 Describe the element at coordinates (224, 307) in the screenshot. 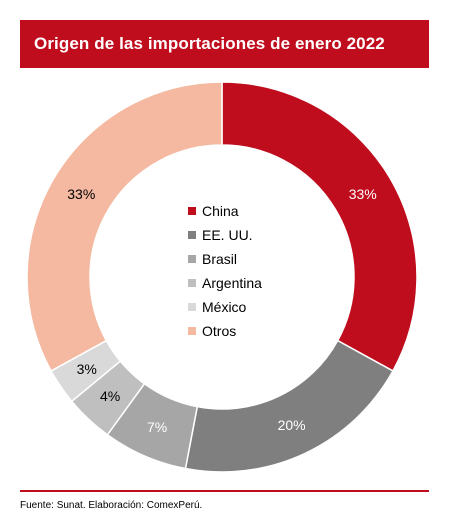

I see `legend-label: México` at that location.